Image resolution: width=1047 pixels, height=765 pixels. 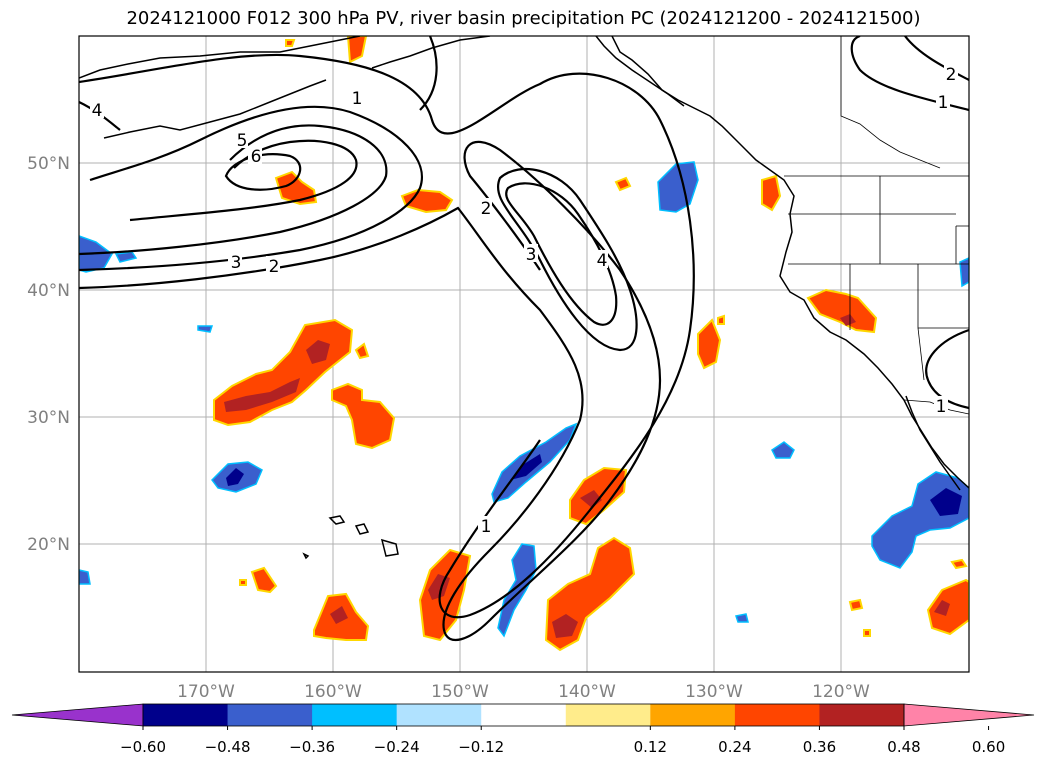 What do you see at coordinates (48, 354) in the screenshot?
I see `latitude-labels: 50°N 40°N 30°N 20°N` at bounding box center [48, 354].